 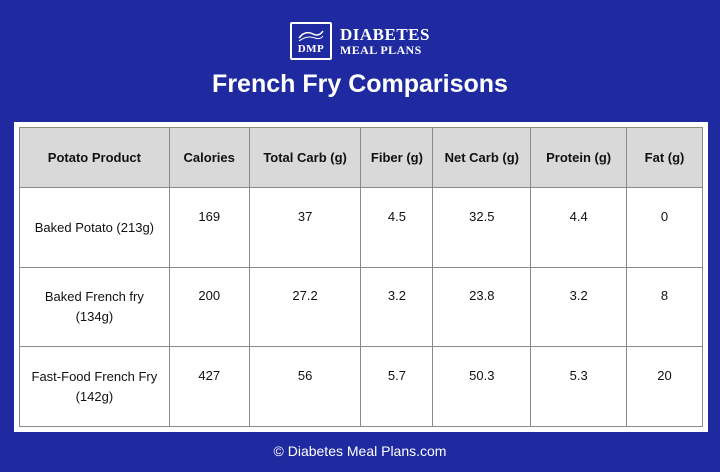 I want to click on logo-line-2: MEAL PLANS, so click(x=381, y=49).